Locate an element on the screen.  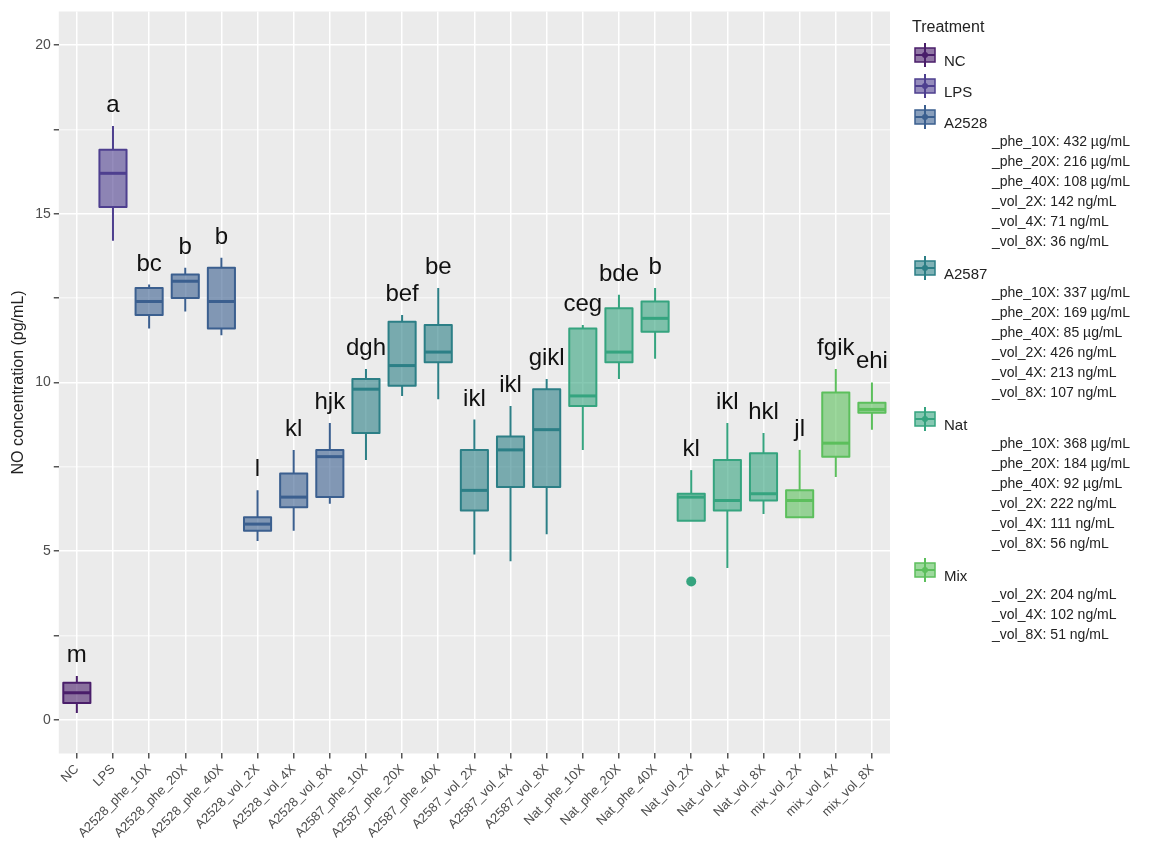
annotation: l is located at coordinates (257, 468).